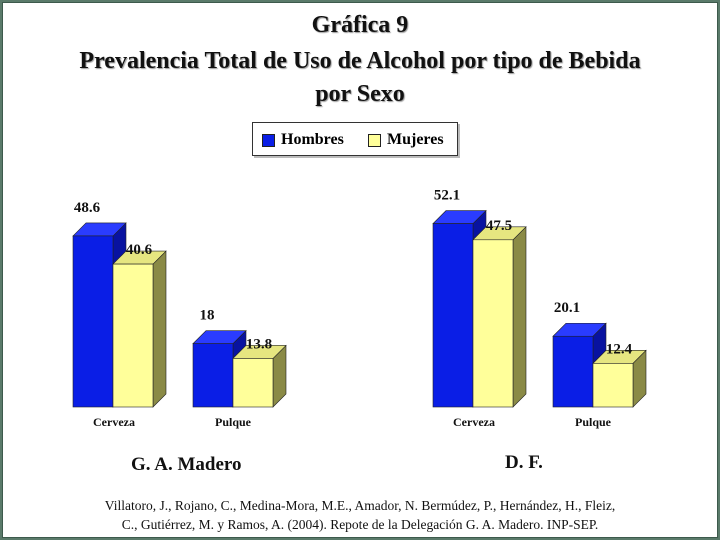  I want to click on bar-gam-cerveza-mujeres-side, so click(159, 329).